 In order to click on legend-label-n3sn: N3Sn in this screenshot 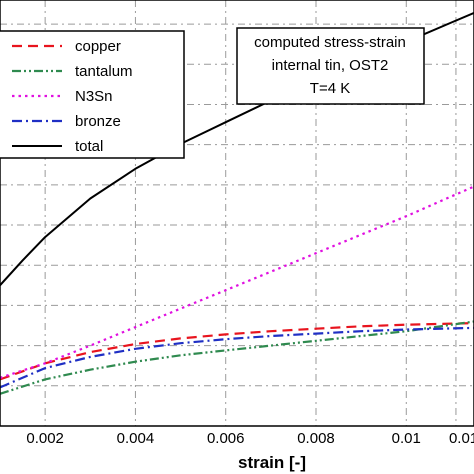, I will do `click(94, 96)`.